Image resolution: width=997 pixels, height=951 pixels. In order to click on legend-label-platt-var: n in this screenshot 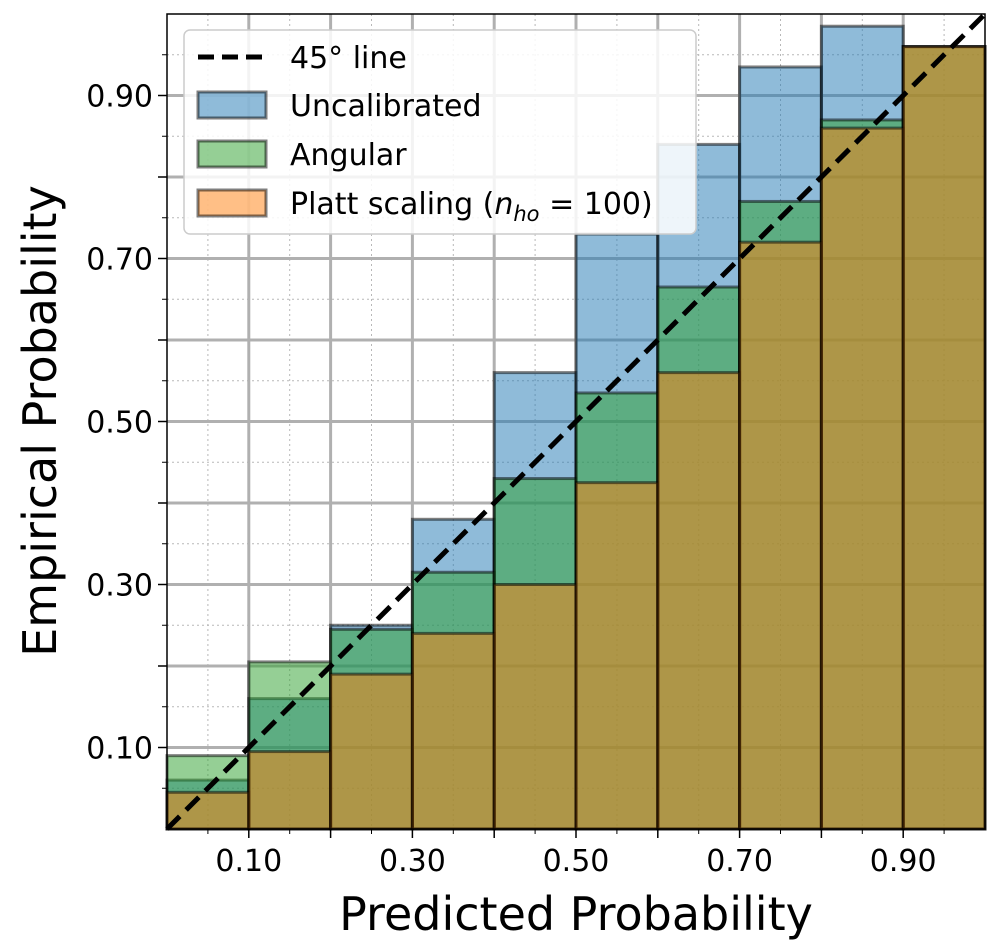, I will do `click(503, 204)`.